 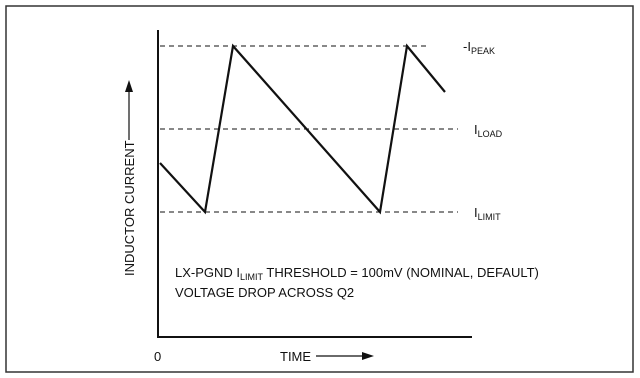 What do you see at coordinates (157, 356) in the screenshot?
I see `origin-label: 0` at bounding box center [157, 356].